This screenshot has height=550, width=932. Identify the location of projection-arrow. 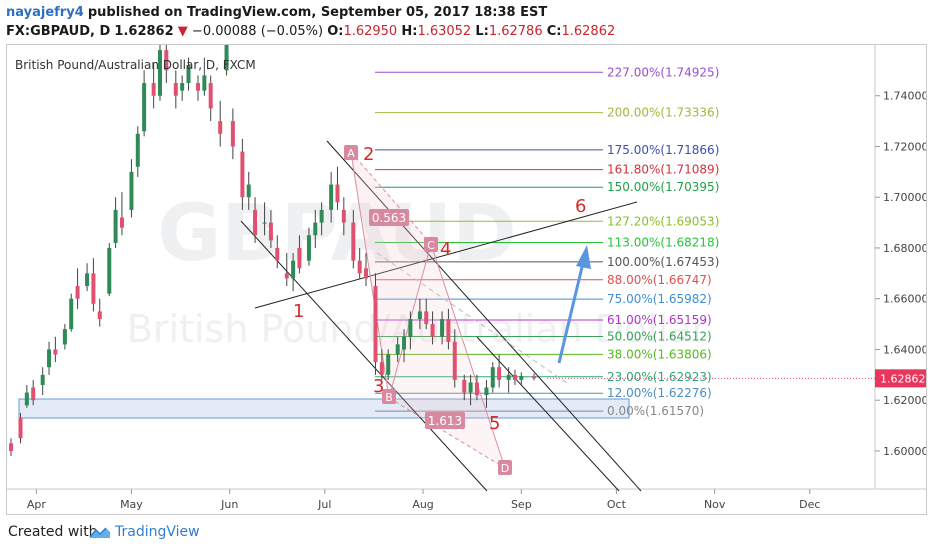
(574, 304).